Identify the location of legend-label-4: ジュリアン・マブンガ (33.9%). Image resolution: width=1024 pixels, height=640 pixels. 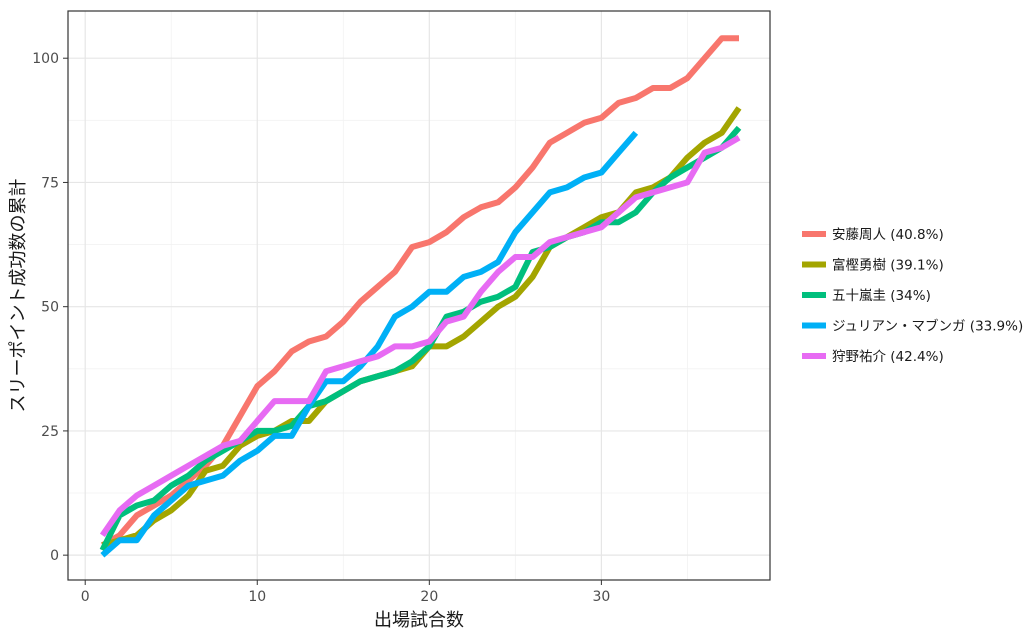
(927, 326).